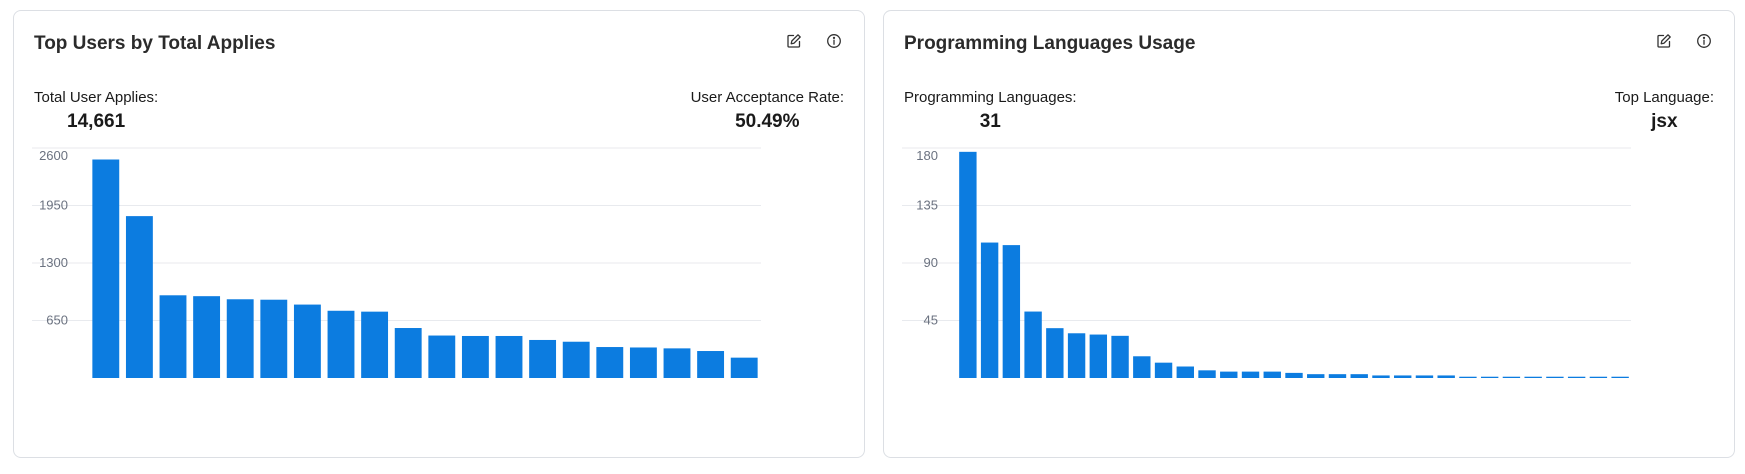 The height and width of the screenshot is (474, 1745). Describe the element at coordinates (53, 262) in the screenshot. I see `y-tick-label: 1300` at that location.